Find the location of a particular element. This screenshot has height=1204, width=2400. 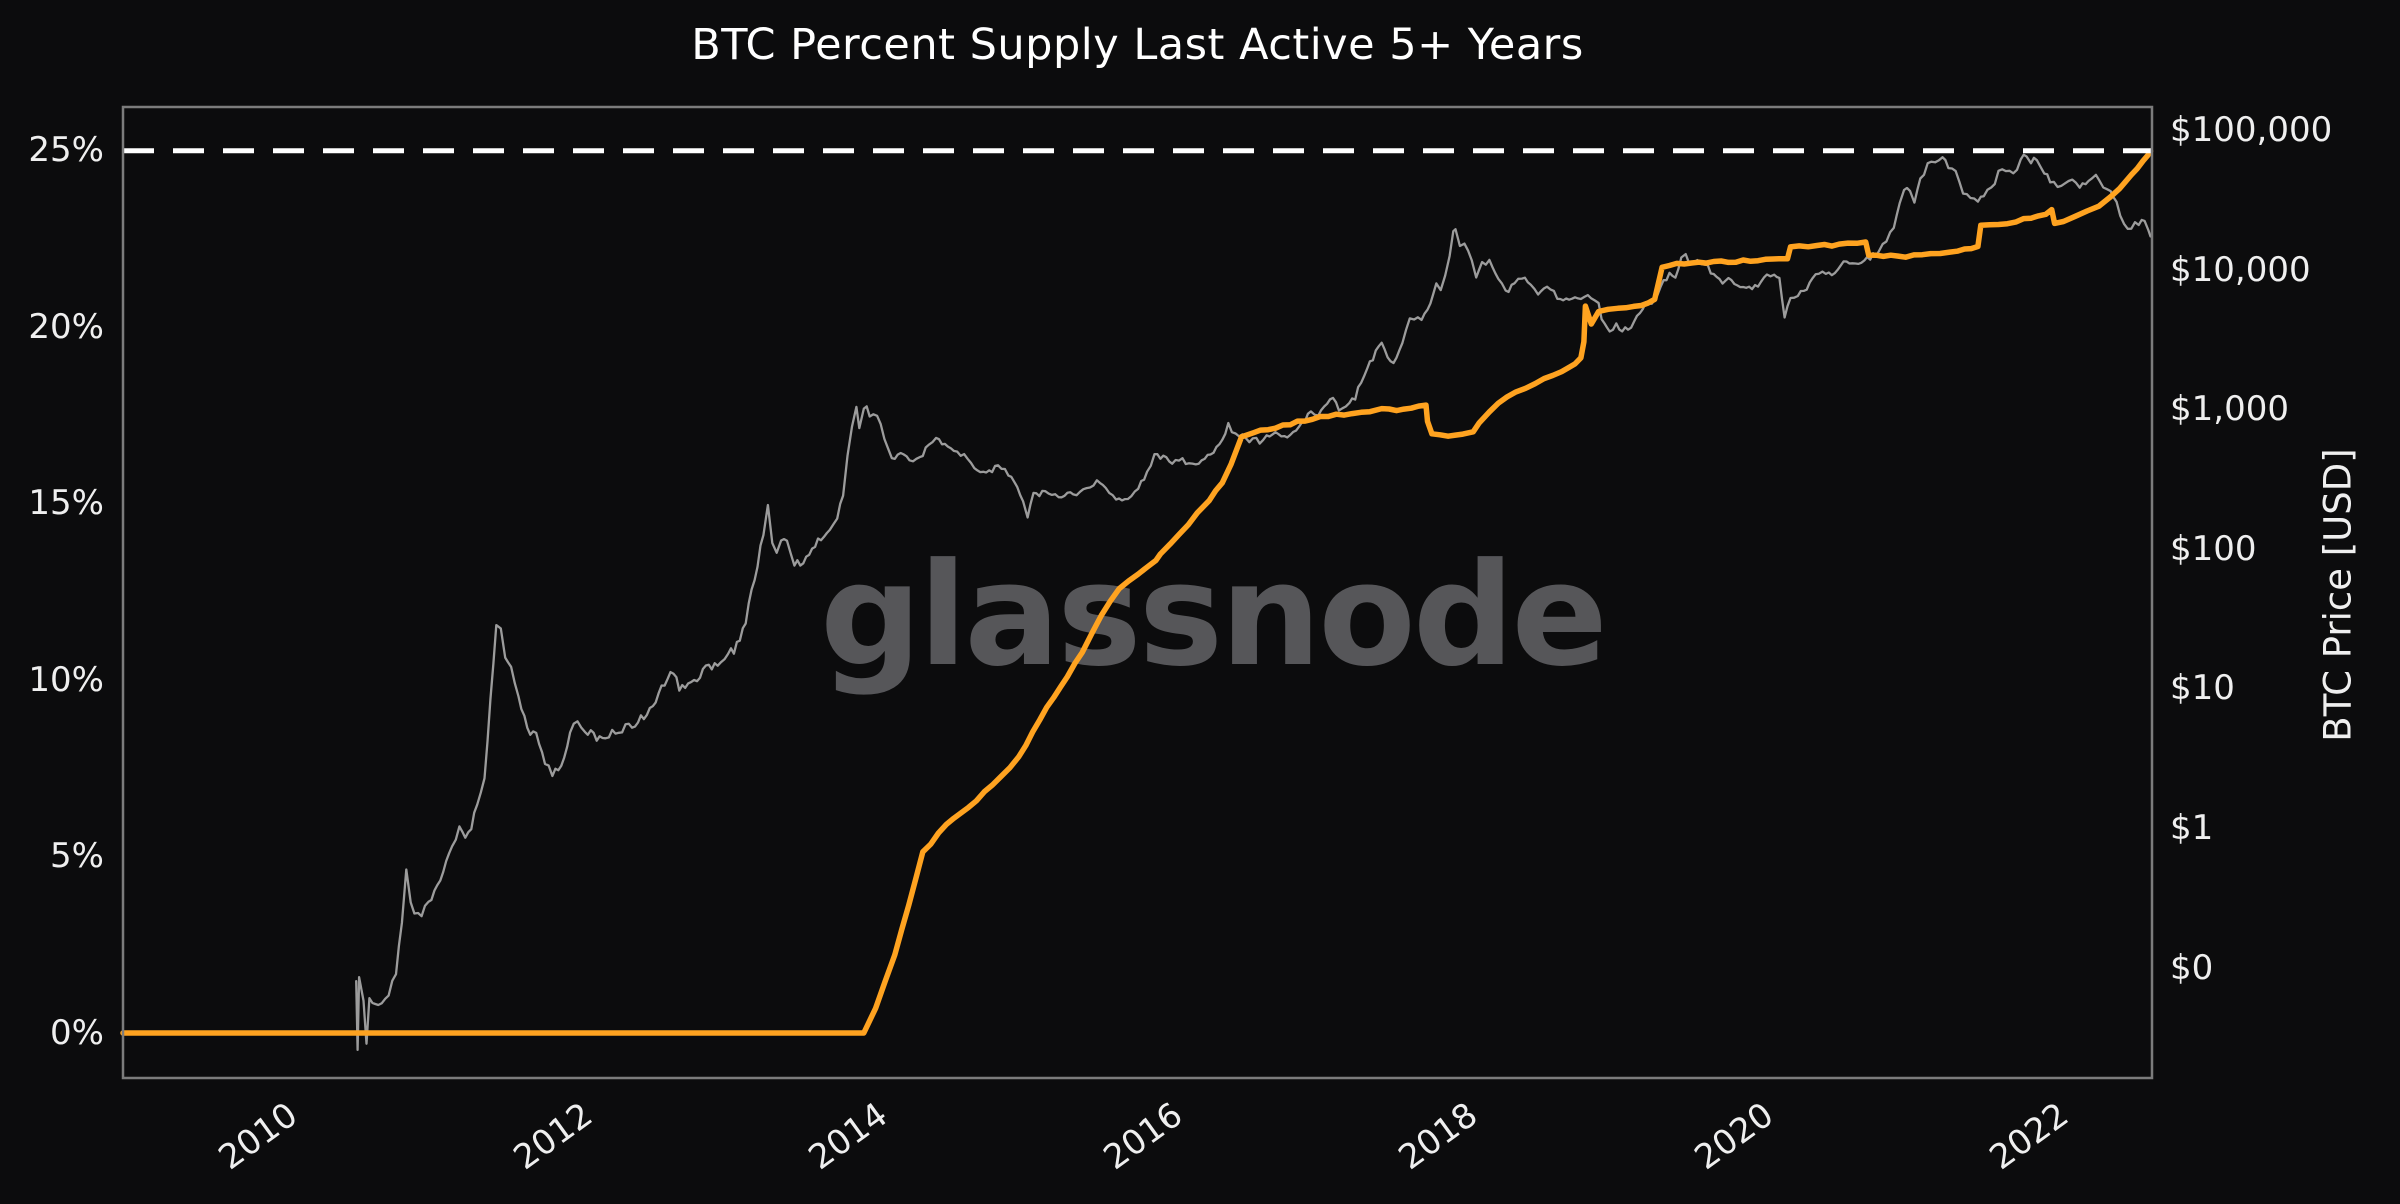

left-axis-tick-25: 25% is located at coordinates (66, 150).